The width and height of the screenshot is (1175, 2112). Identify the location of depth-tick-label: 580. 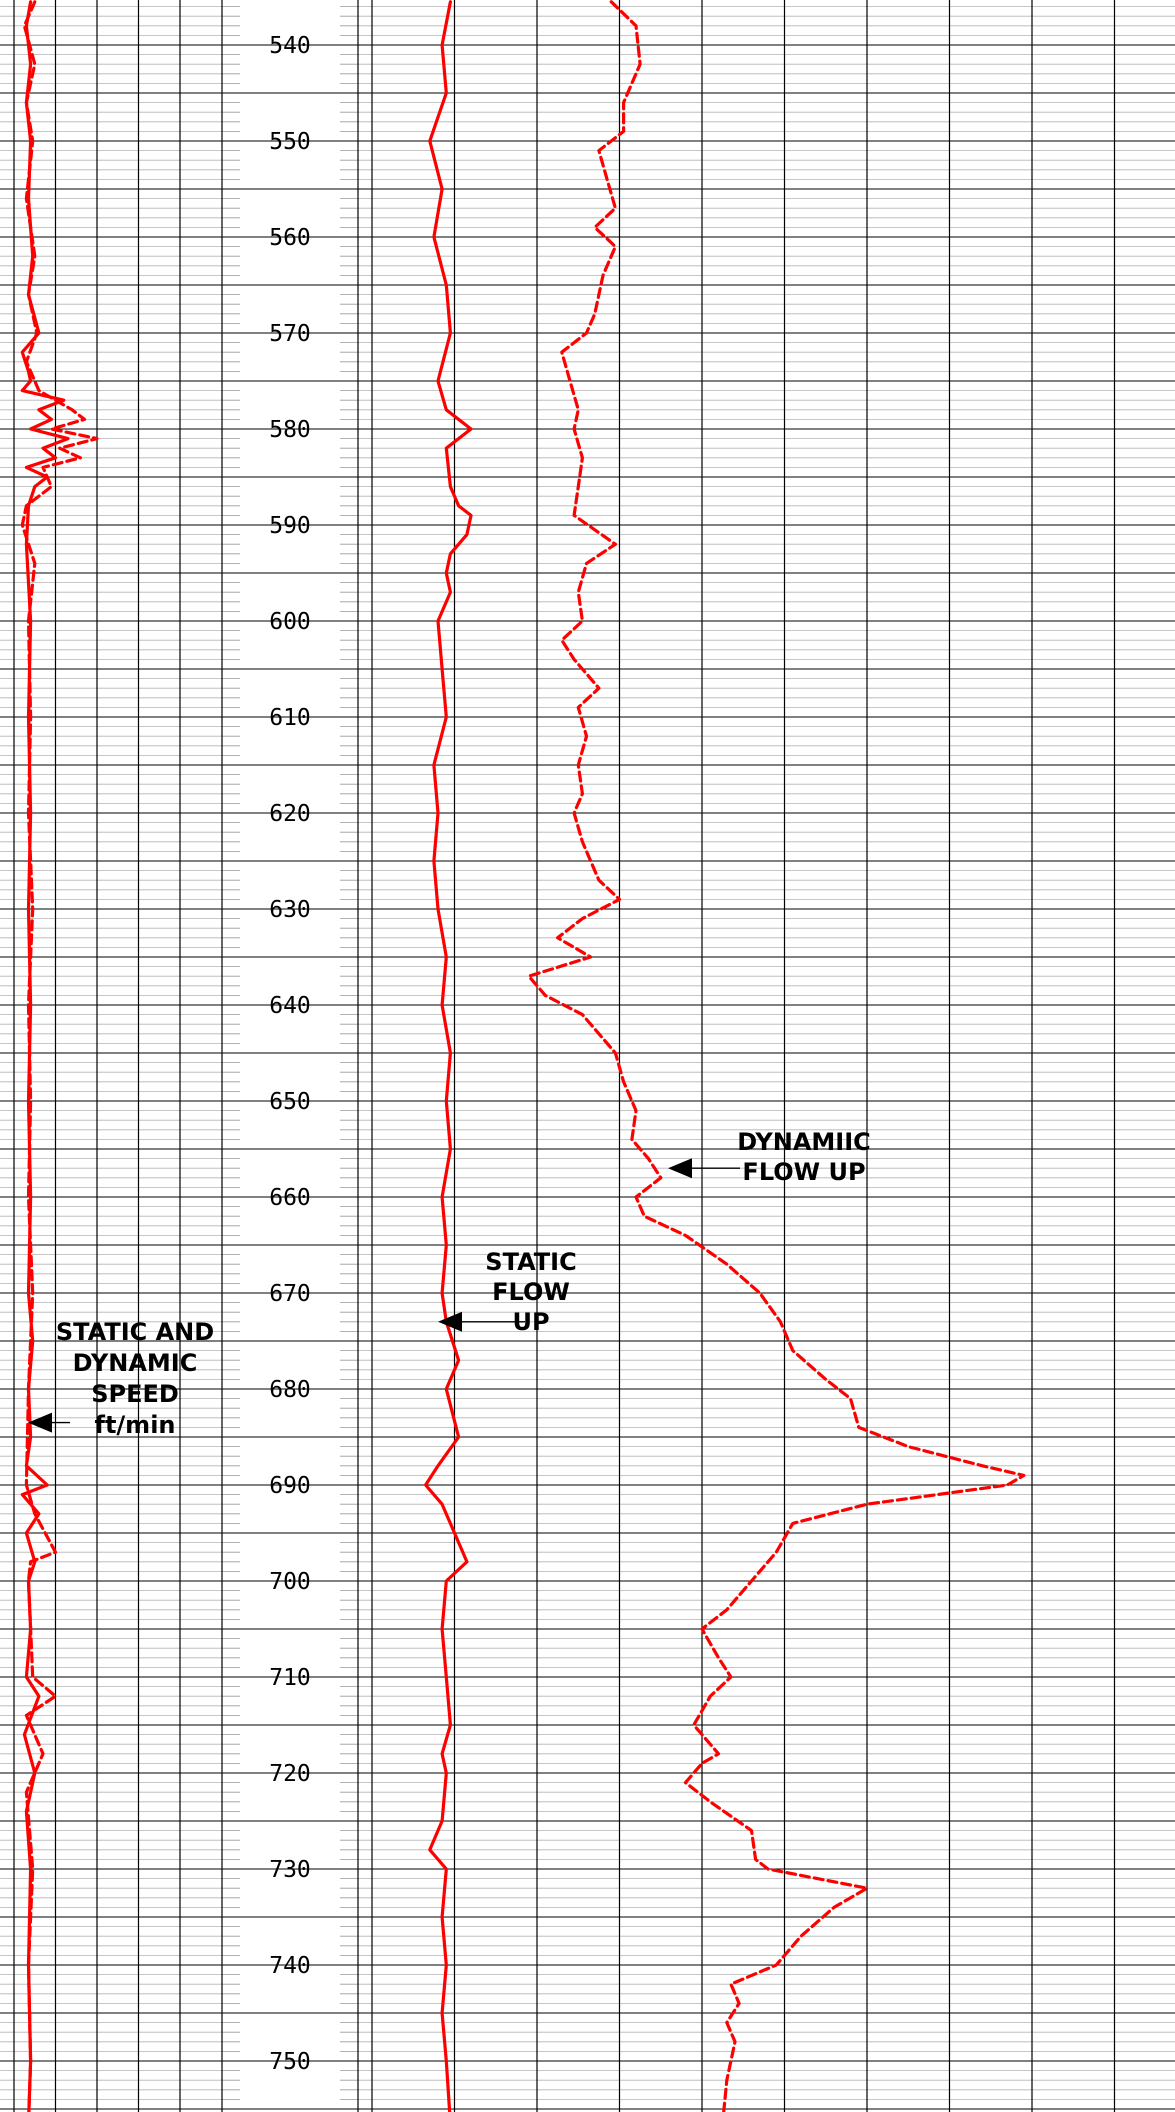
(290, 430).